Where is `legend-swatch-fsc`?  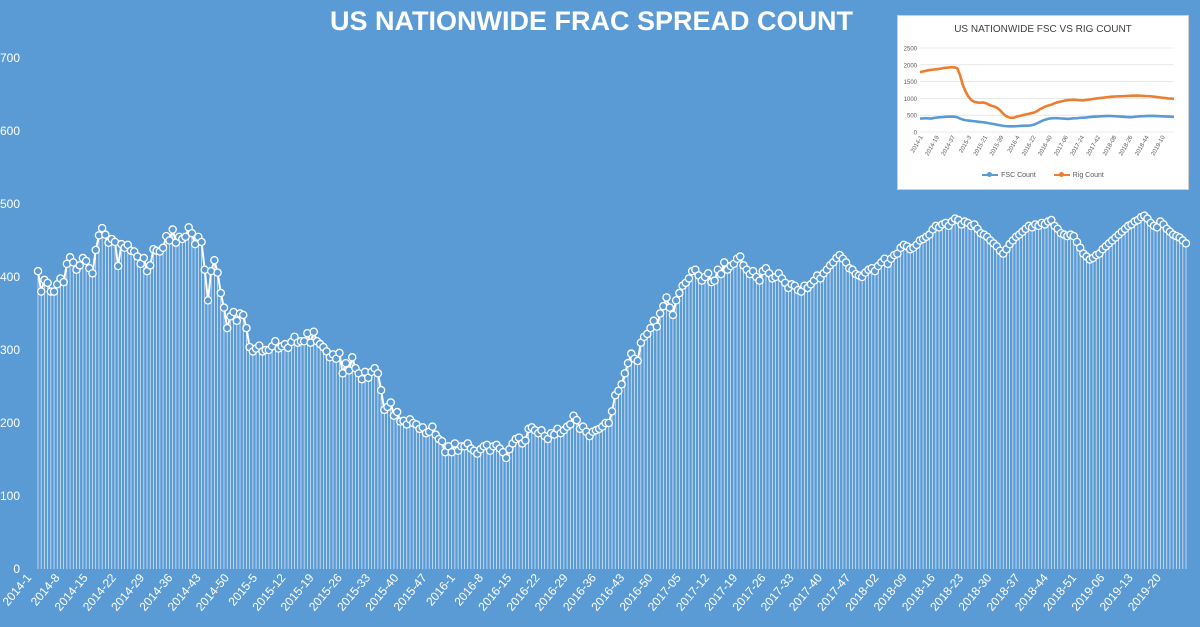 legend-swatch-fsc is located at coordinates (990, 175).